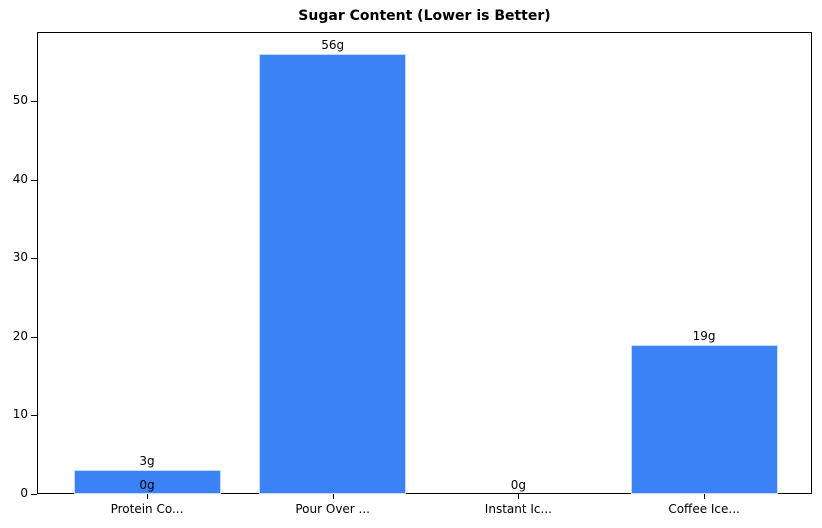  I want to click on y-tick-label: 30, so click(20, 257).